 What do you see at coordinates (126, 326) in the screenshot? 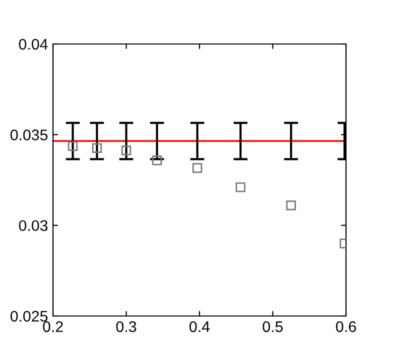
I see `x-tick-label: 0.3` at bounding box center [126, 326].